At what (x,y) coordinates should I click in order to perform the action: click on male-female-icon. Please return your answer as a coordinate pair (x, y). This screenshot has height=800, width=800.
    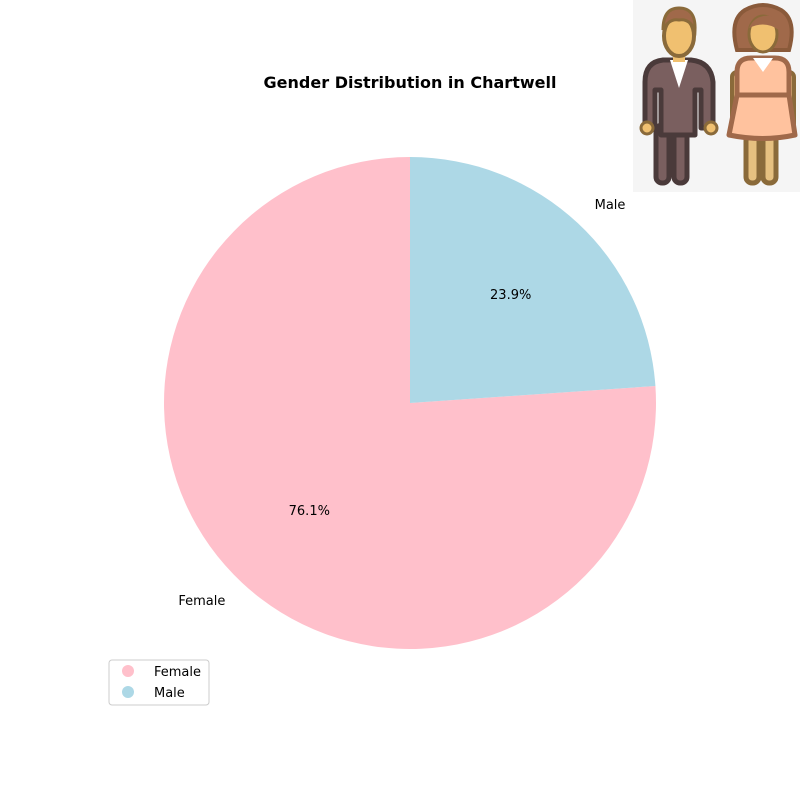
    Looking at the image, I should click on (718, 94).